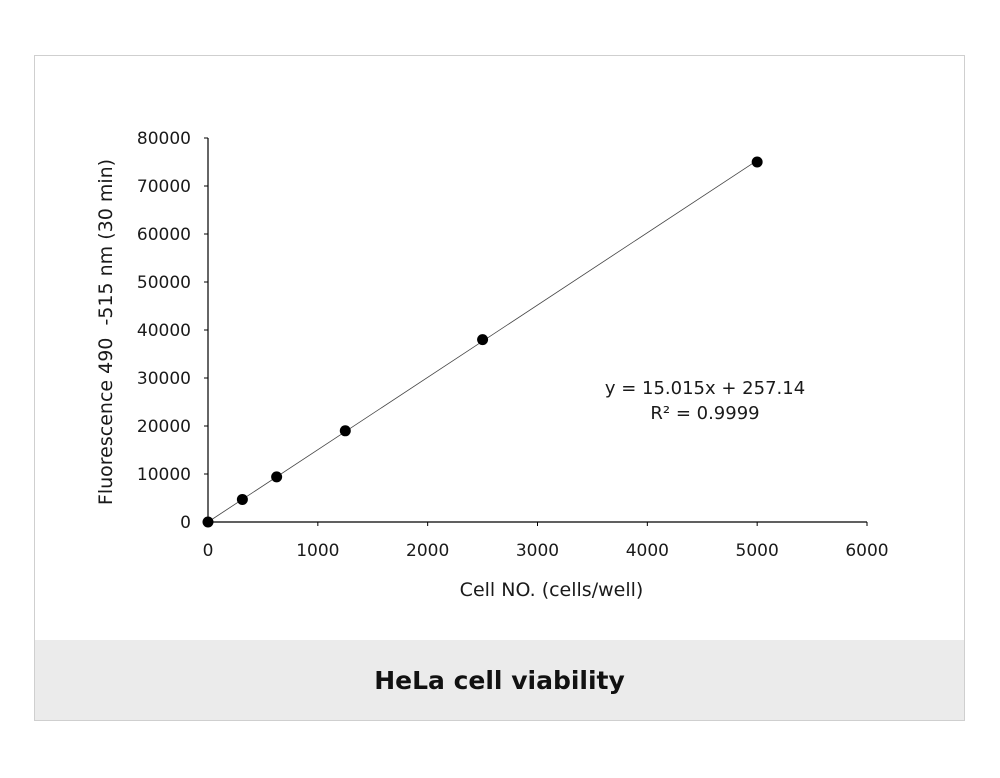  What do you see at coordinates (164, 139) in the screenshot?
I see `y-tick-label: 80000` at bounding box center [164, 139].